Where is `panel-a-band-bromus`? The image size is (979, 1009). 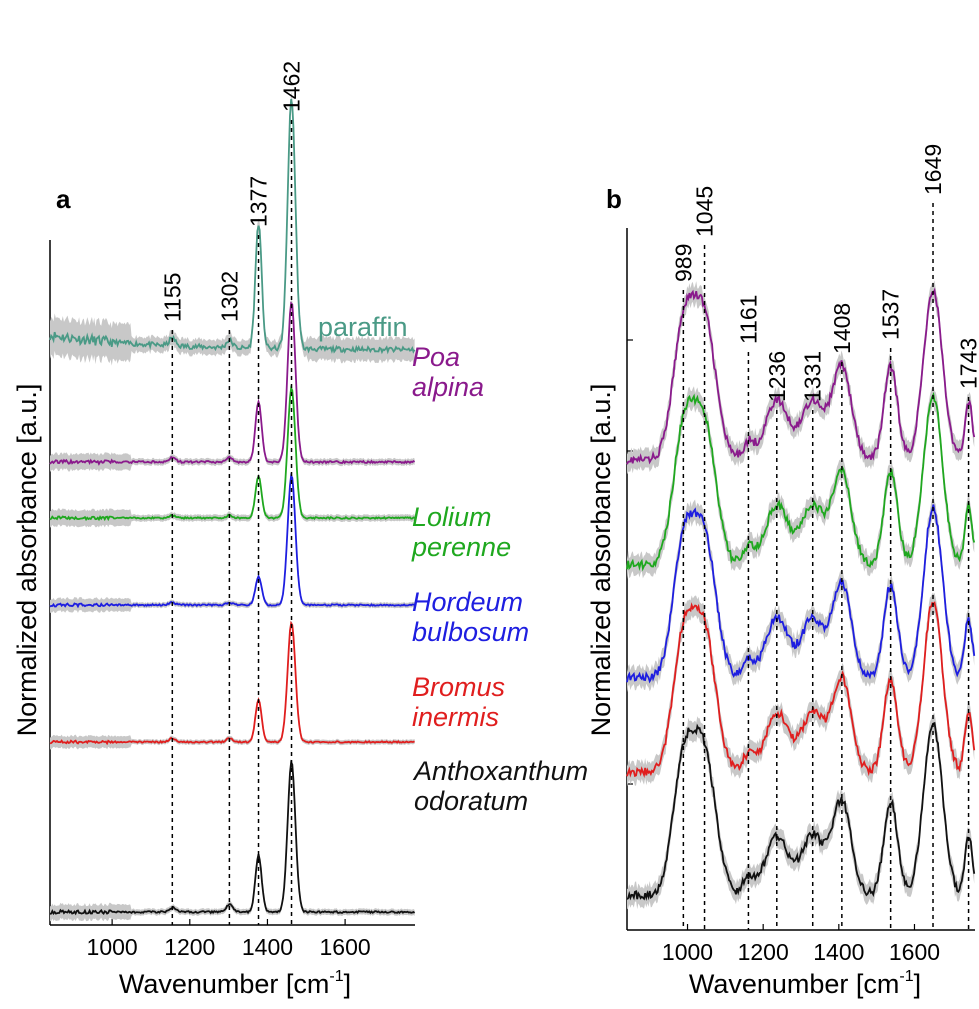
panel-a-band-bromus is located at coordinates (232, 685).